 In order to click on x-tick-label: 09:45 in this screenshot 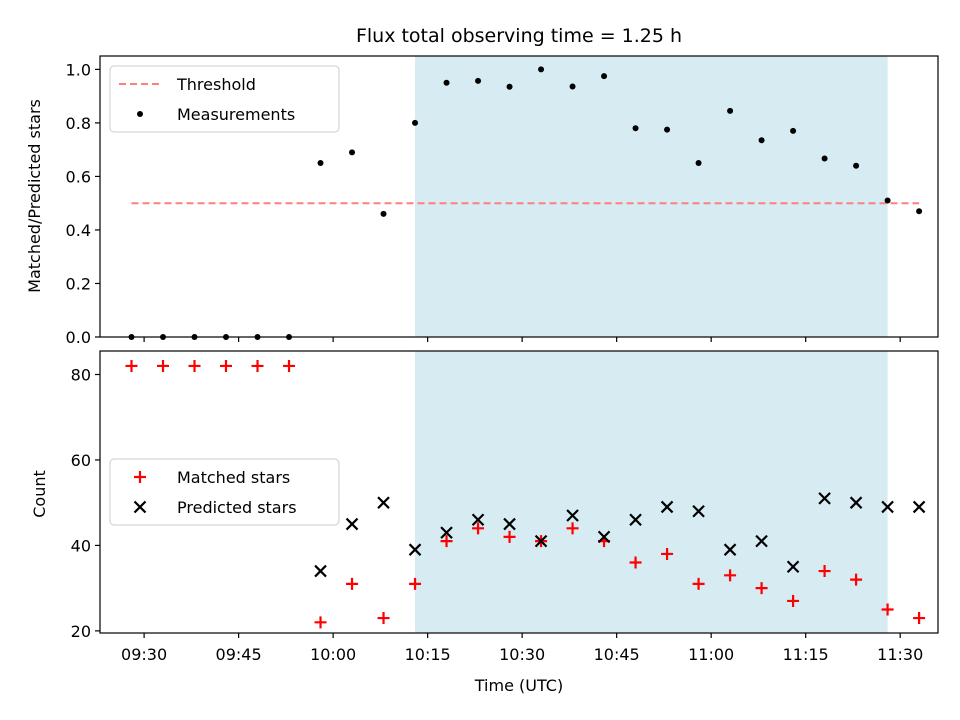, I will do `click(239, 654)`.